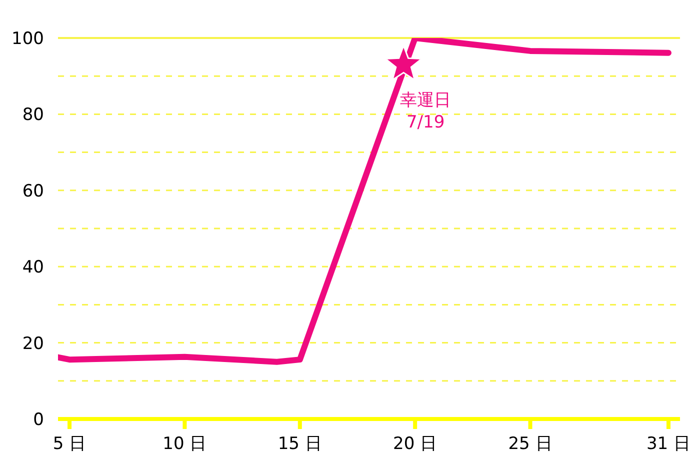  I want to click on y-tick-label: 80, so click(33, 115).